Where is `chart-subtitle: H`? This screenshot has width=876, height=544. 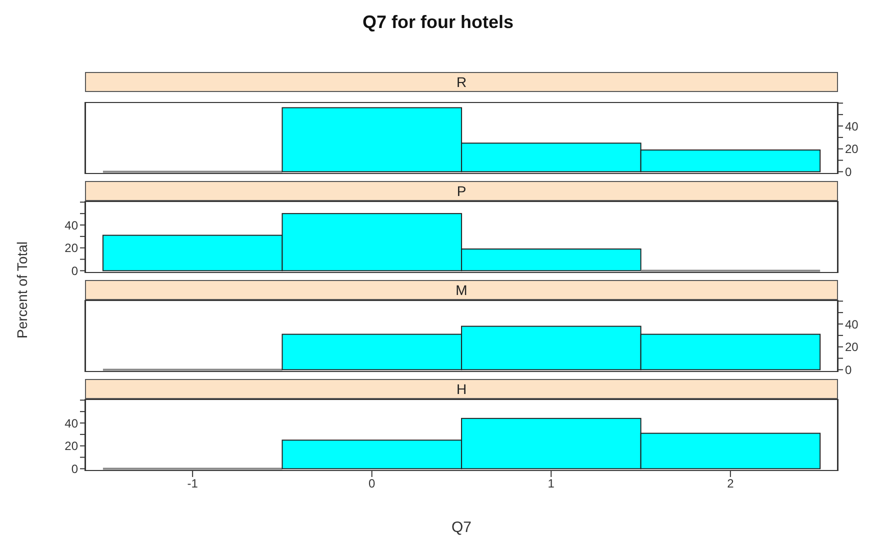 chart-subtitle: H is located at coordinates (461, 389).